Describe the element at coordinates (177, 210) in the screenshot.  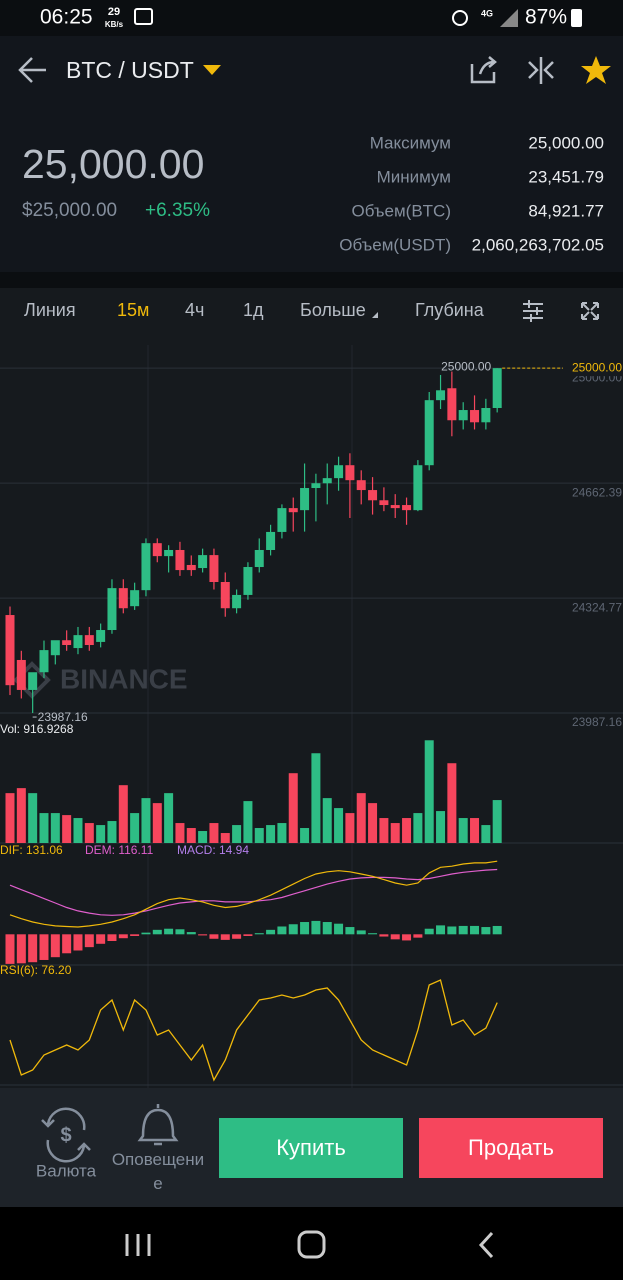
I see `price-change: +6.35%` at that location.